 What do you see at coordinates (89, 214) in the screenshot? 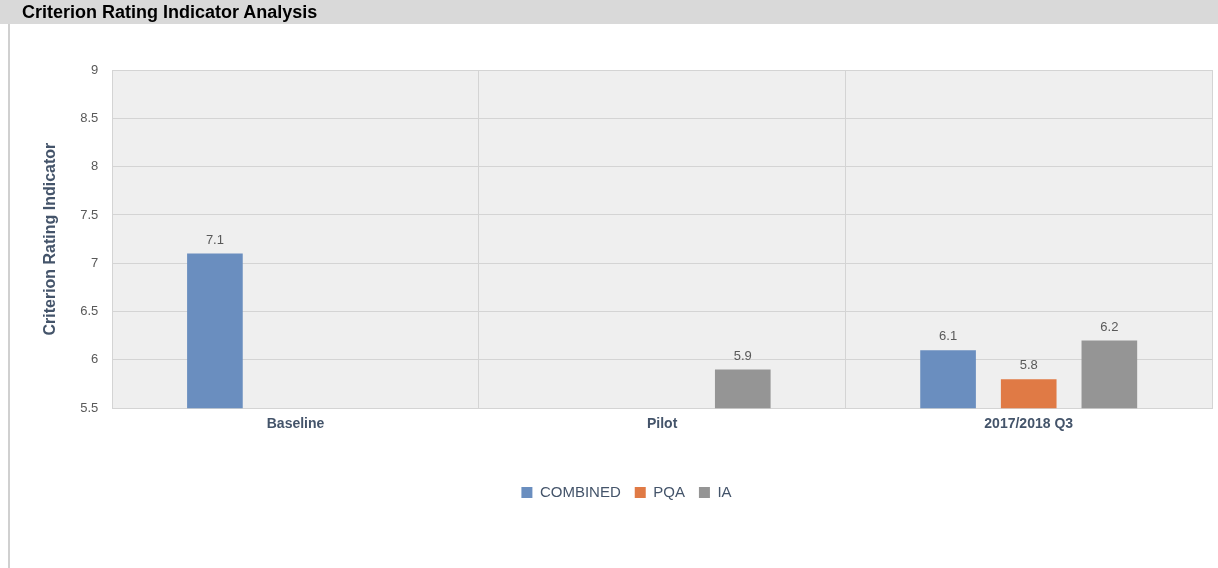
I see `y-tick-label: 7.5` at bounding box center [89, 214].